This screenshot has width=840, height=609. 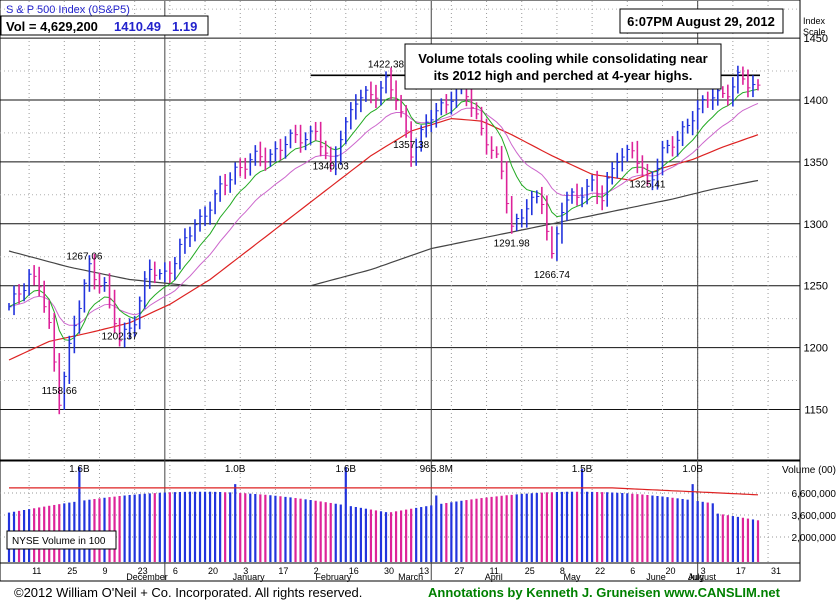 What do you see at coordinates (84, 257) in the screenshot?
I see `price-annotation: 1267.06` at bounding box center [84, 257].